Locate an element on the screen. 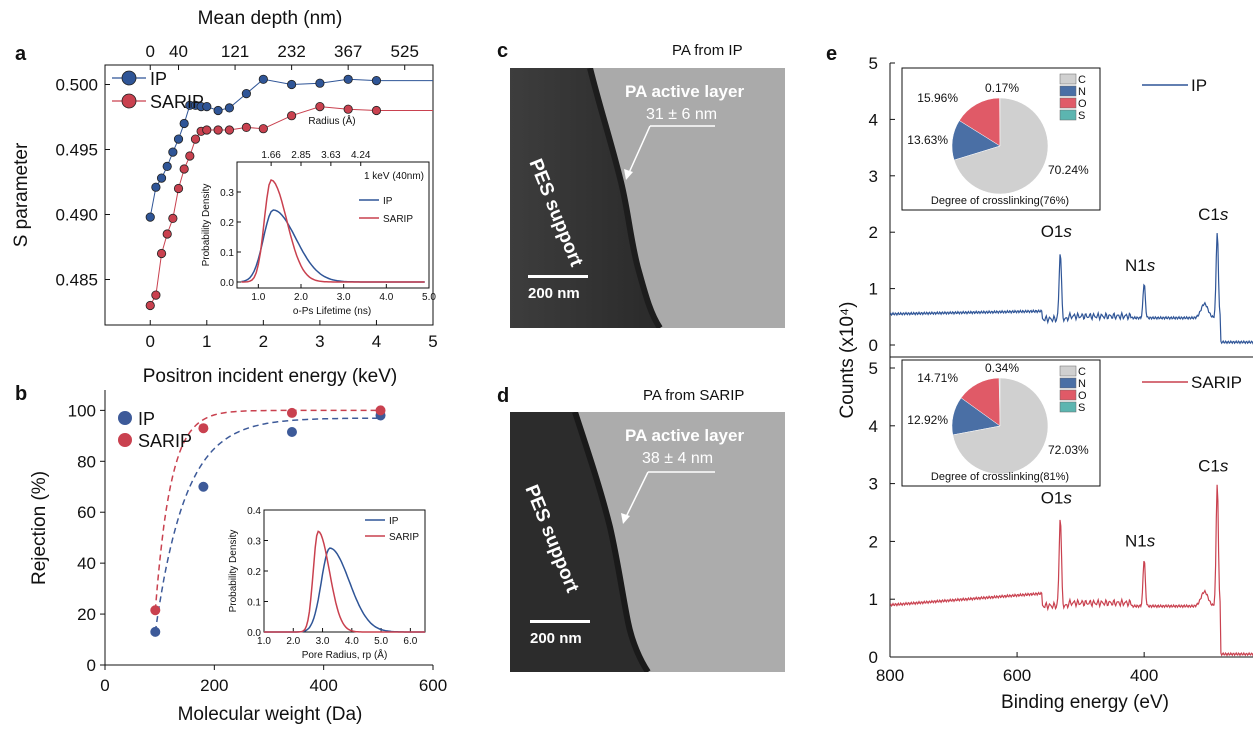  panel-e-spectrum-ip is located at coordinates (1071, 289).